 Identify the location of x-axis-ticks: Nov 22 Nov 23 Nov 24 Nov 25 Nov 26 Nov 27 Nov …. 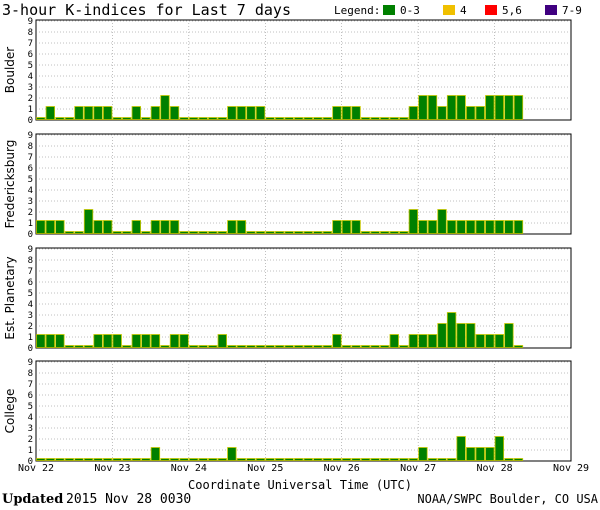
(303, 468).